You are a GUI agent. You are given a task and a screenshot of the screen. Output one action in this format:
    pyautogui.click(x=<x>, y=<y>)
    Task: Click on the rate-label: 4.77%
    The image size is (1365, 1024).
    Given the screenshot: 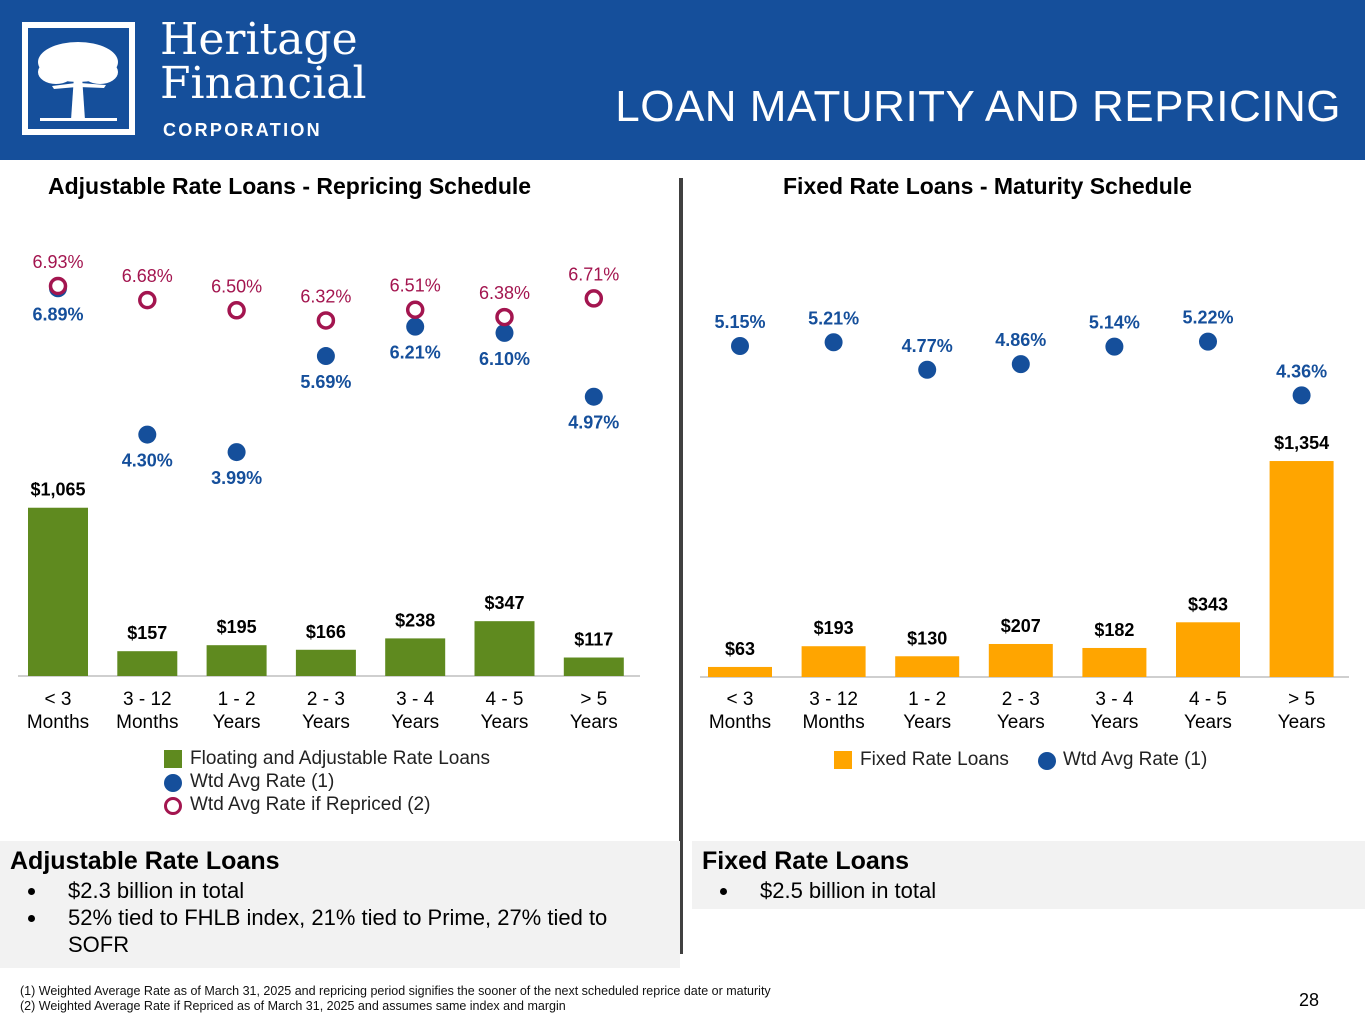 What is the action you would take?
    pyautogui.click(x=927, y=346)
    